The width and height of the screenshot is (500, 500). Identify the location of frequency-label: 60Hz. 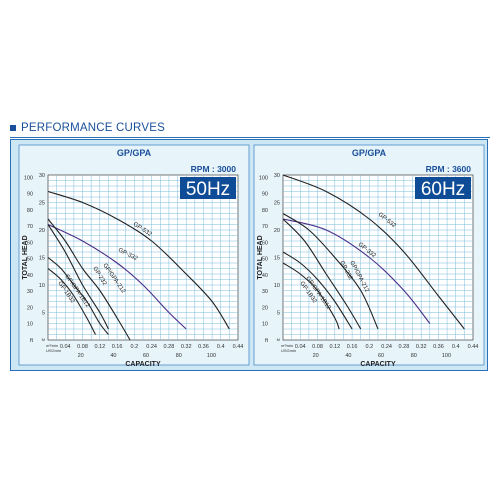
(443, 189).